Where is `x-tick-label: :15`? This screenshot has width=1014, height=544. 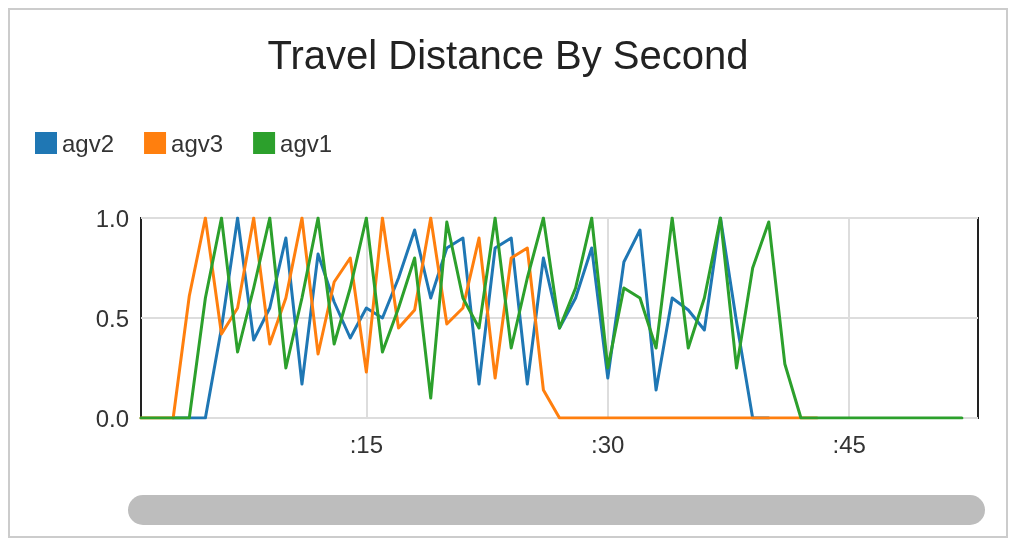
x-tick-label: :15 is located at coordinates (366, 444).